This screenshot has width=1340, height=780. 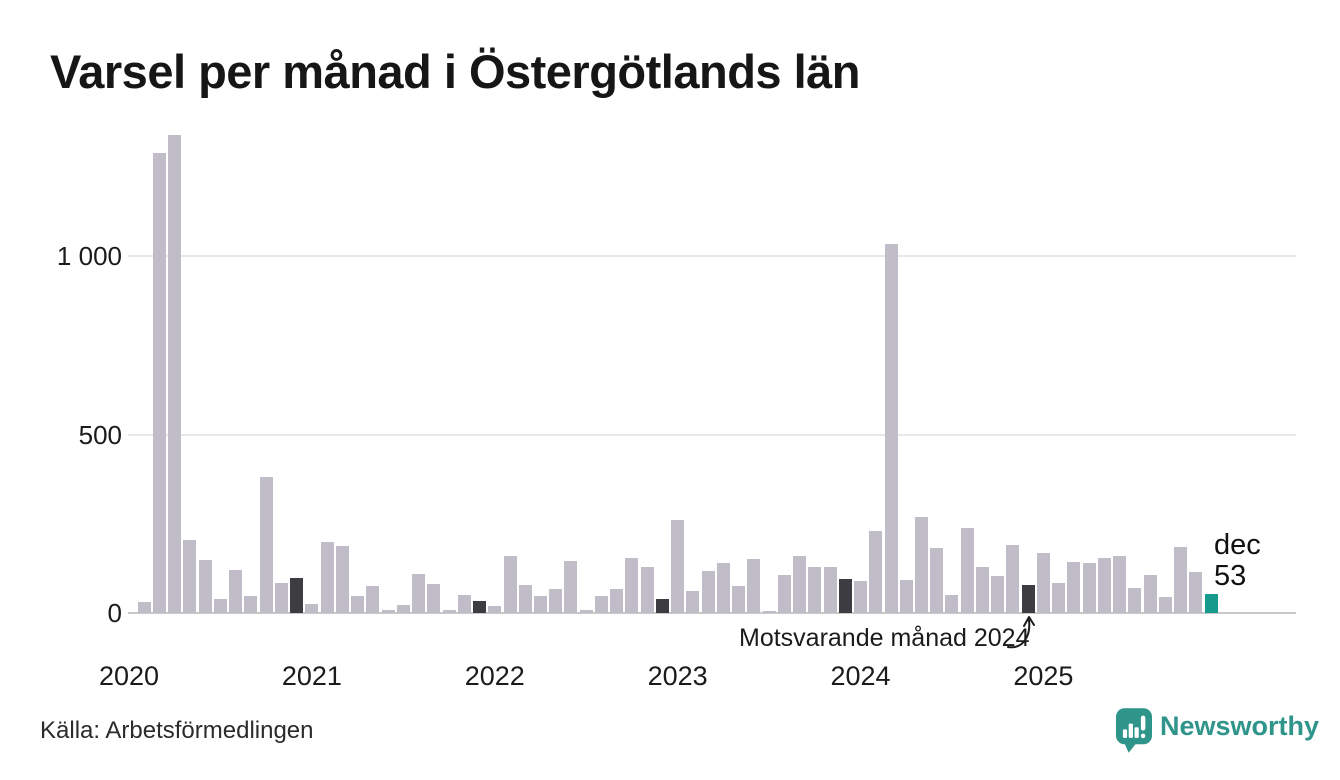 I want to click on bar-2022-mar, so click(x=525, y=598).